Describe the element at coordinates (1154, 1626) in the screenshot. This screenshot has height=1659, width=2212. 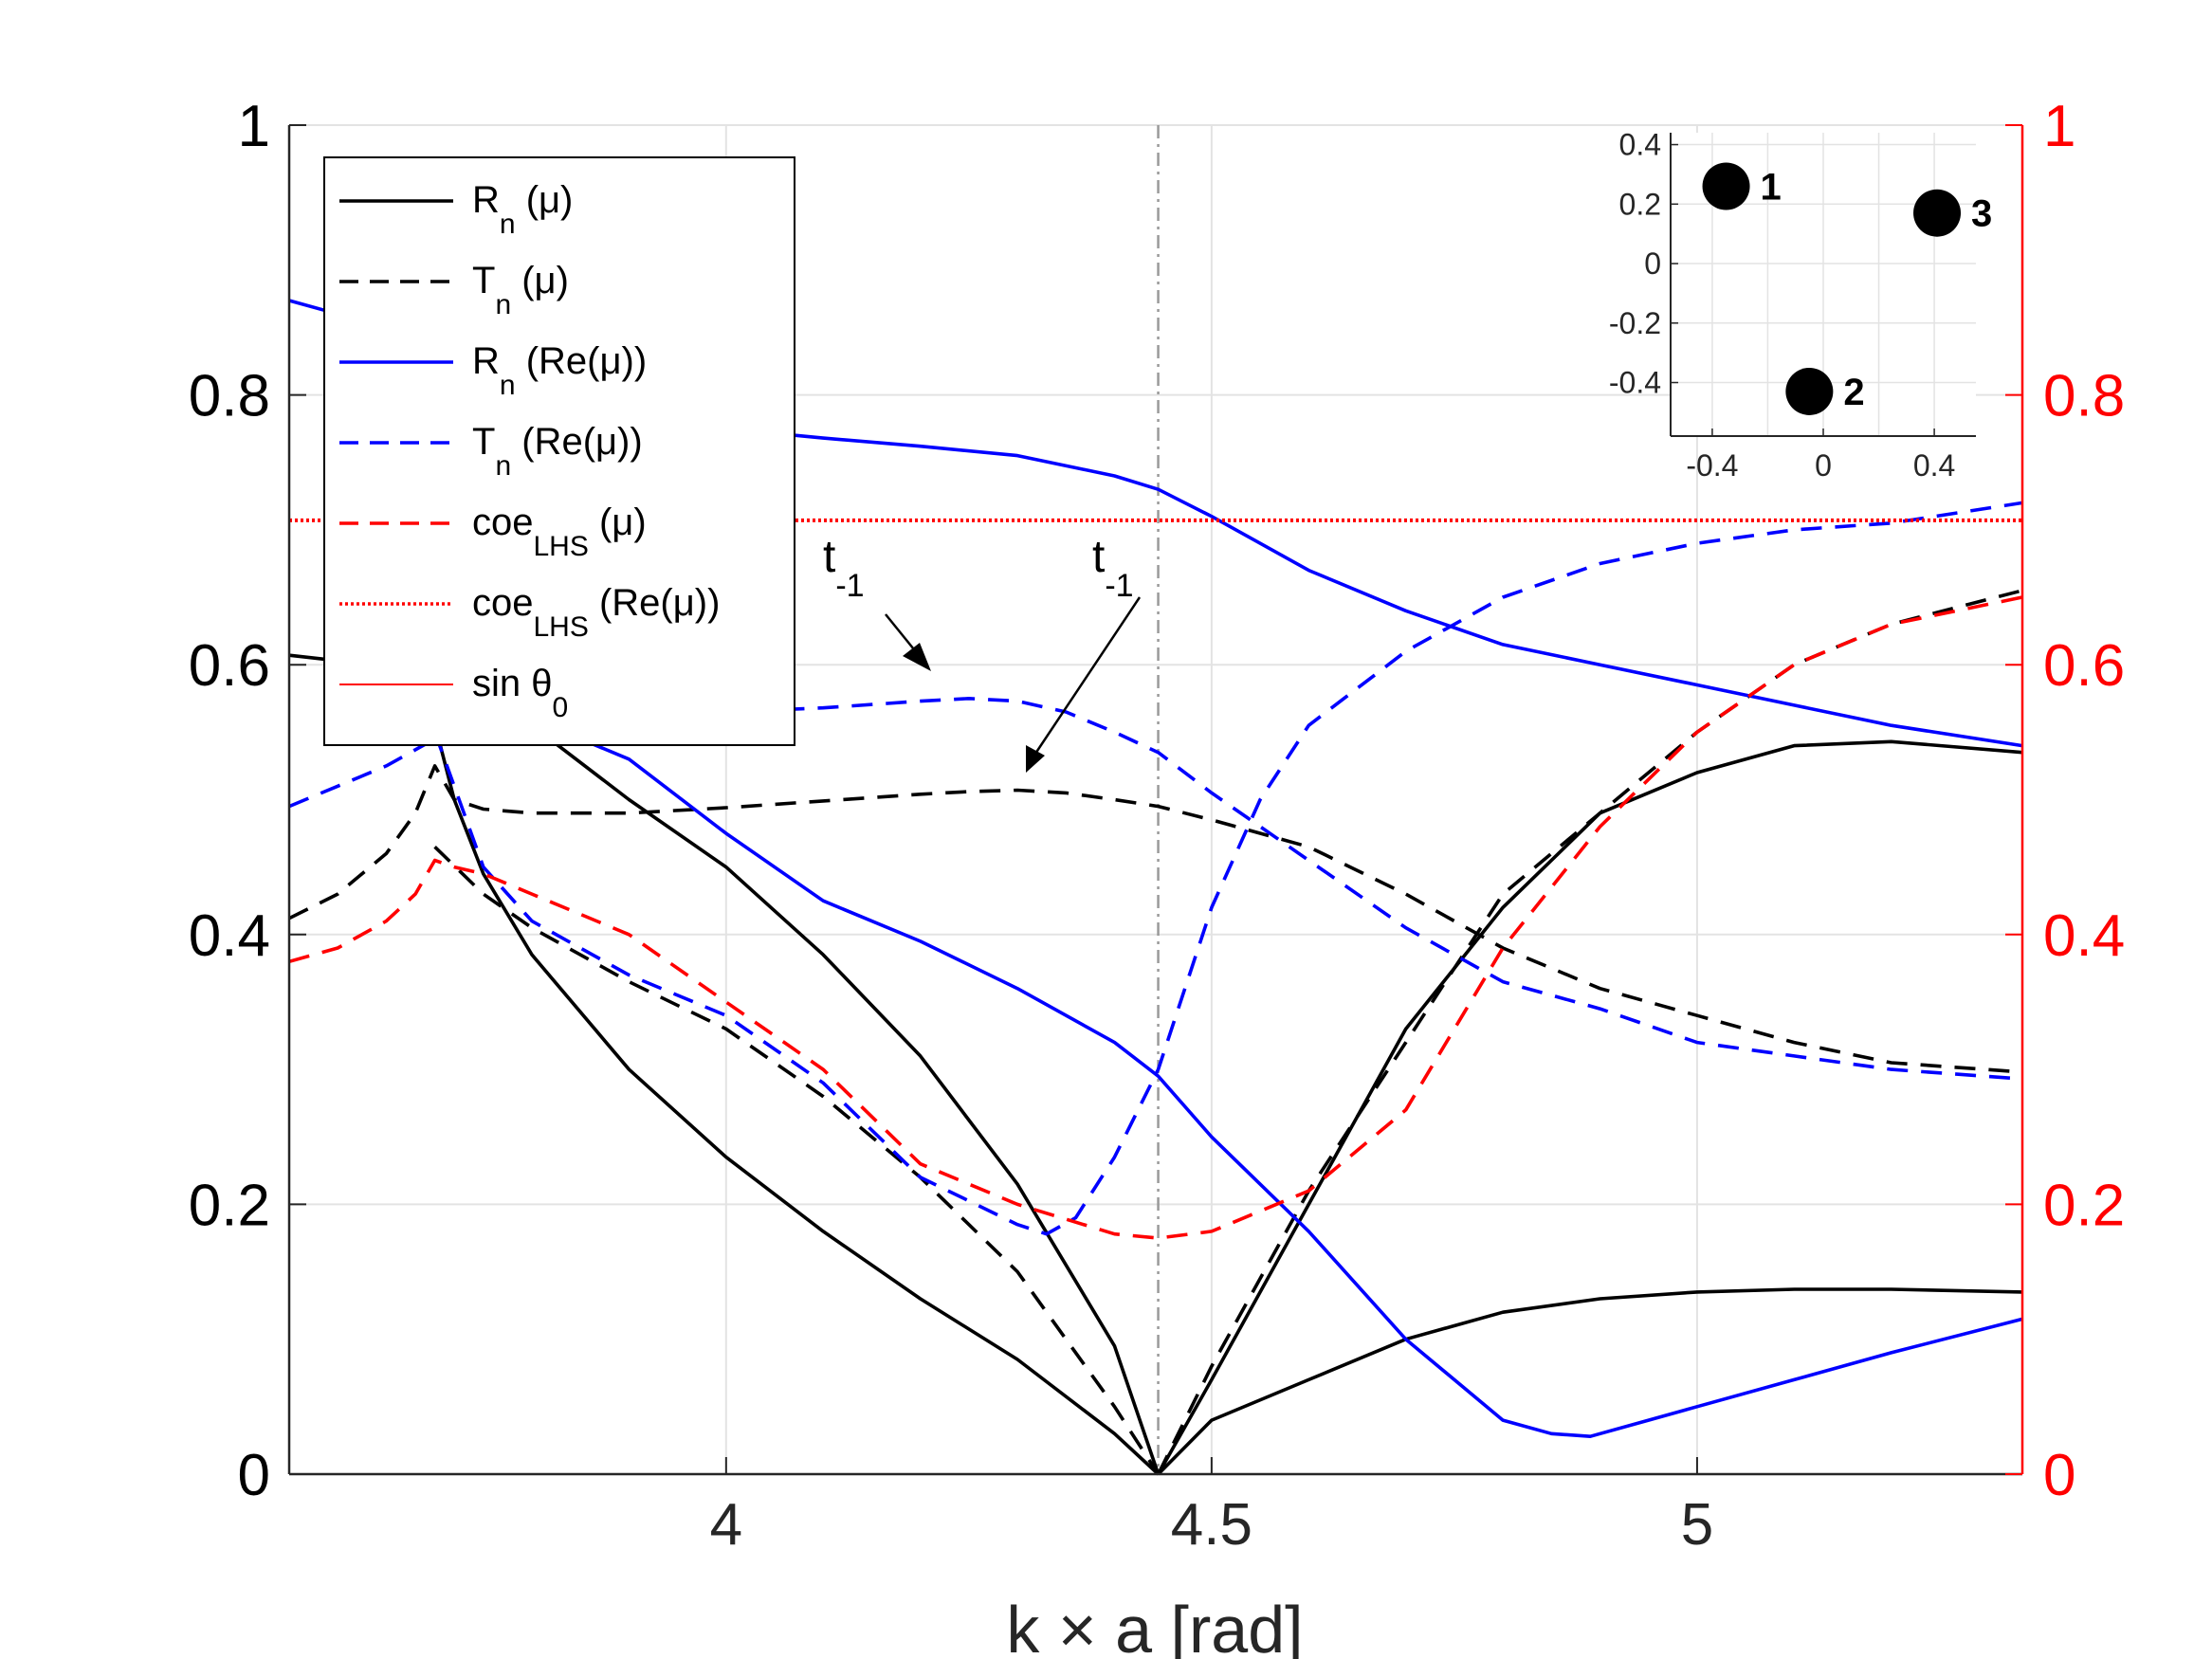
I see `x-axis-label: k × a [rad]` at that location.